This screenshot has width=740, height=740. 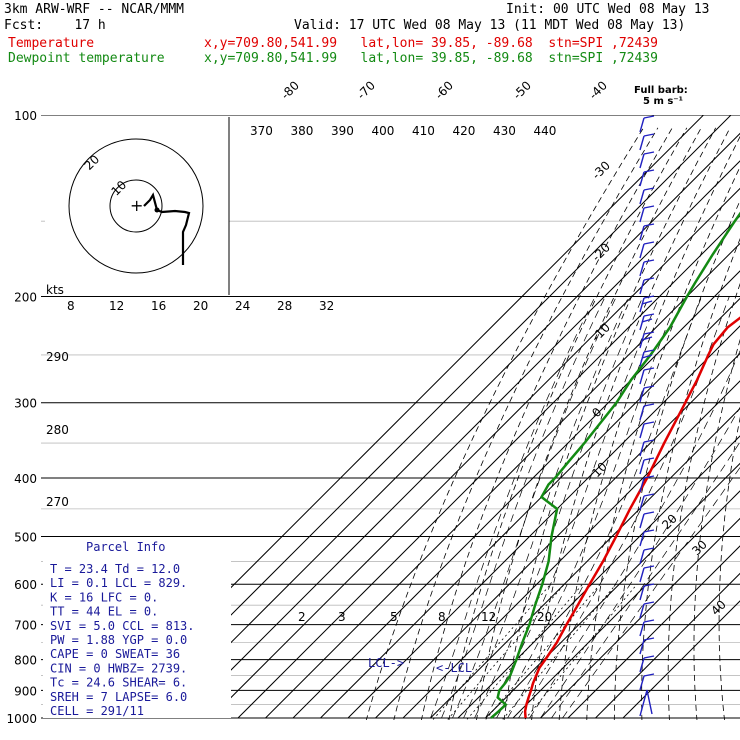 What do you see at coordinates (646, 703) in the screenshot?
I see `wind-barb-surface` at bounding box center [646, 703].